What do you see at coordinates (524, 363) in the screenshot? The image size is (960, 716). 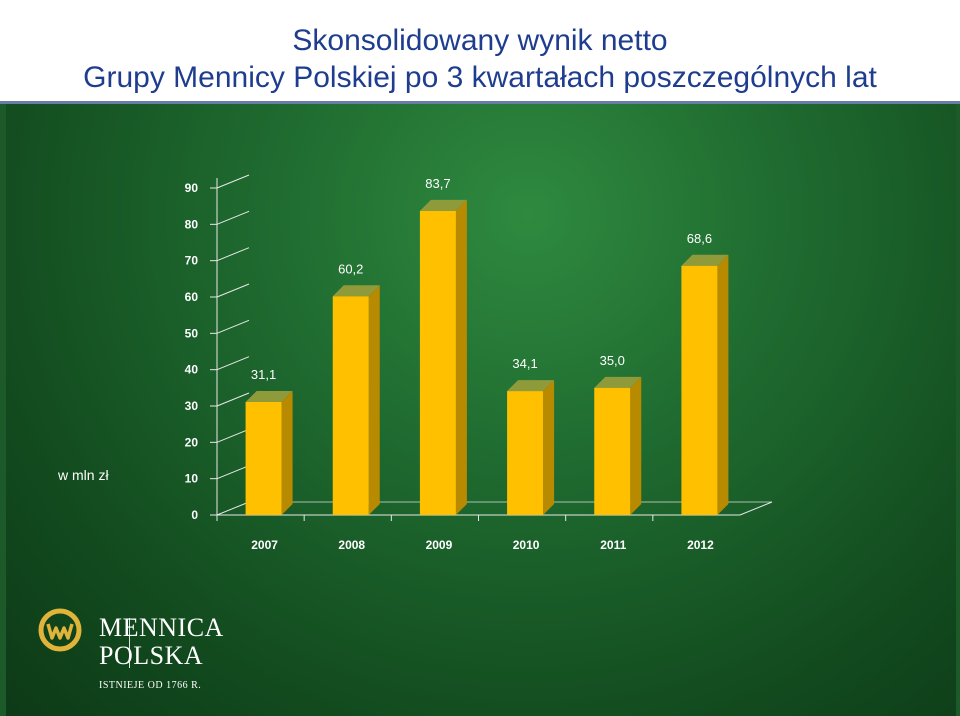 I see `data-label: 34,1` at bounding box center [524, 363].